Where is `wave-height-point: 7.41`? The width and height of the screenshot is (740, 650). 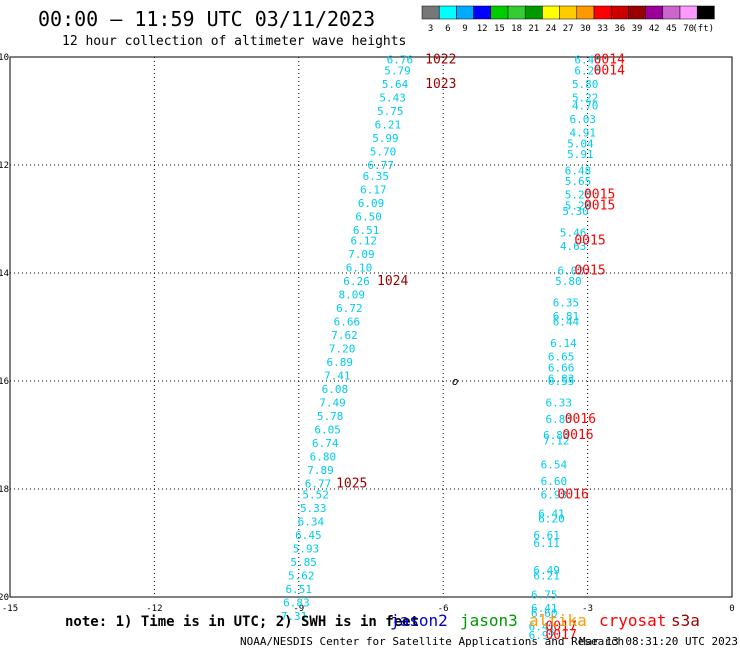 wave-height-point: 7.41 is located at coordinates (337, 376).